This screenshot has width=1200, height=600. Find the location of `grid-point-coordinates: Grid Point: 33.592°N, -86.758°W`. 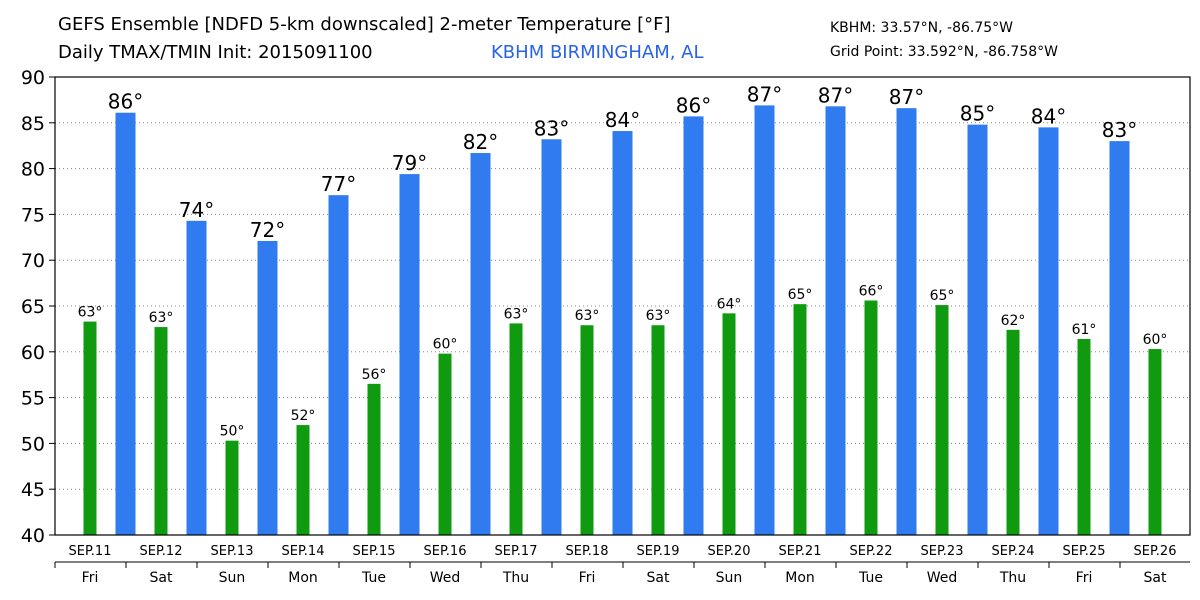

grid-point-coordinates: Grid Point: 33.592°N, -86.758°W is located at coordinates (944, 52).